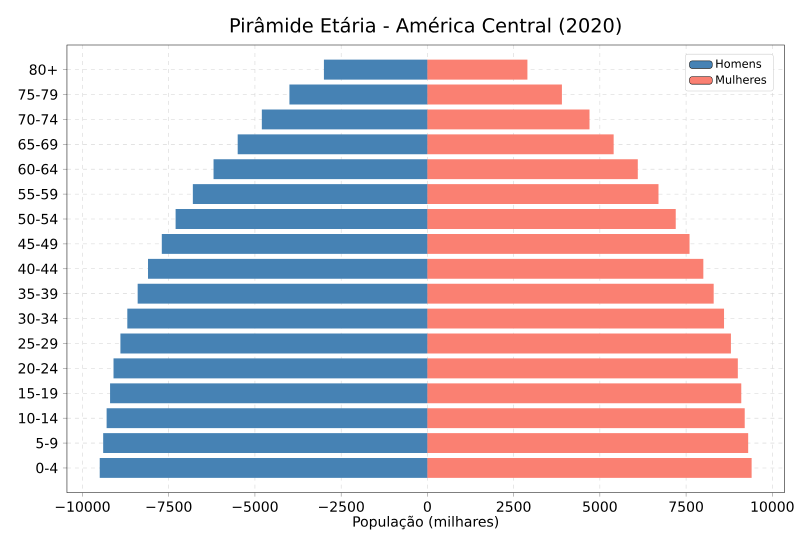 This screenshot has height=540, width=799. I want to click on legend-label: Homens, so click(739, 64).